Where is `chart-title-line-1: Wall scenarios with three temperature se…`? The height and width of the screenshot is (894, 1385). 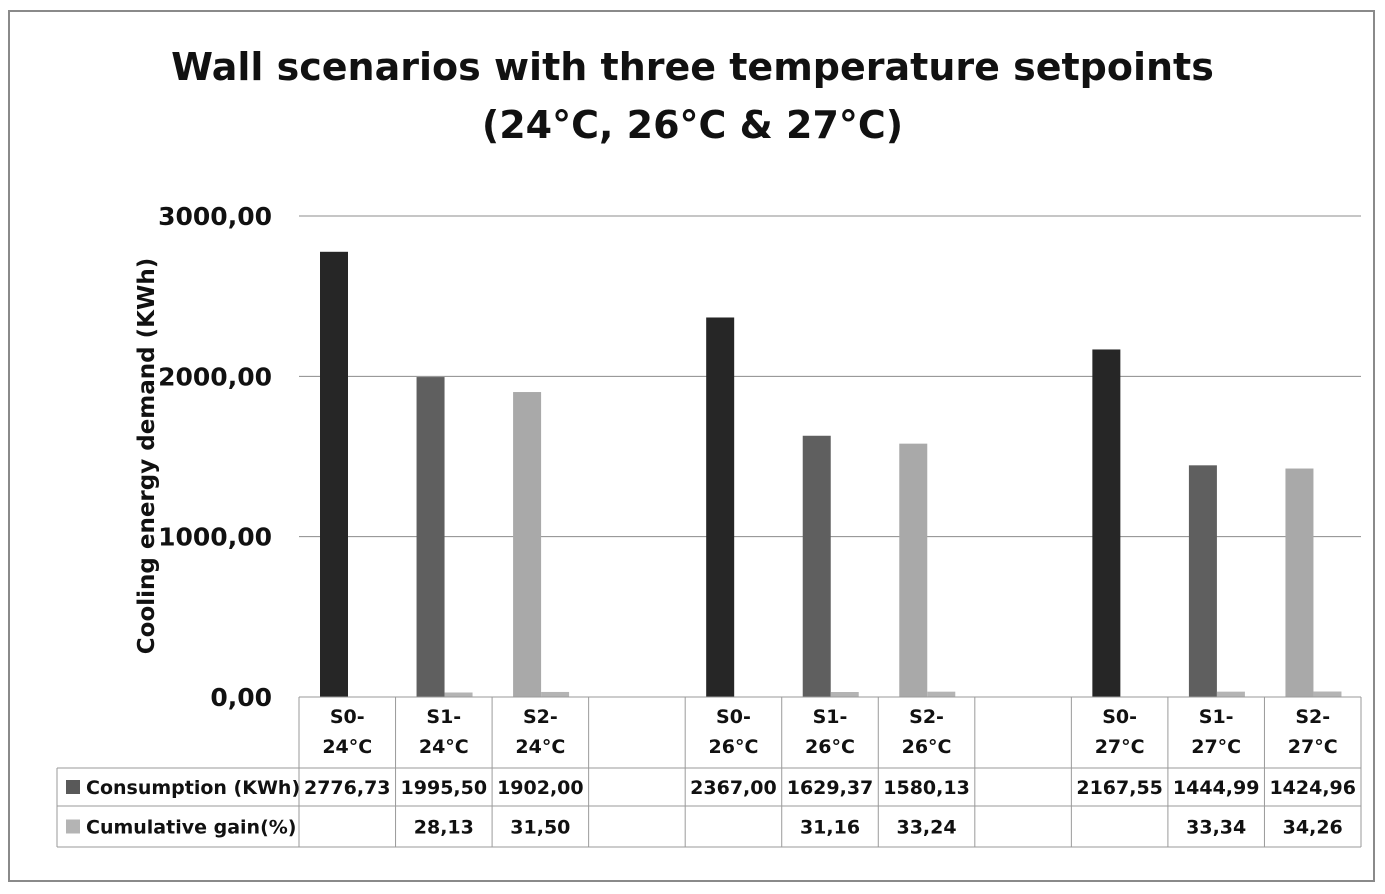
chart-title-line-1: Wall scenarios with three temperature se… is located at coordinates (692, 67).